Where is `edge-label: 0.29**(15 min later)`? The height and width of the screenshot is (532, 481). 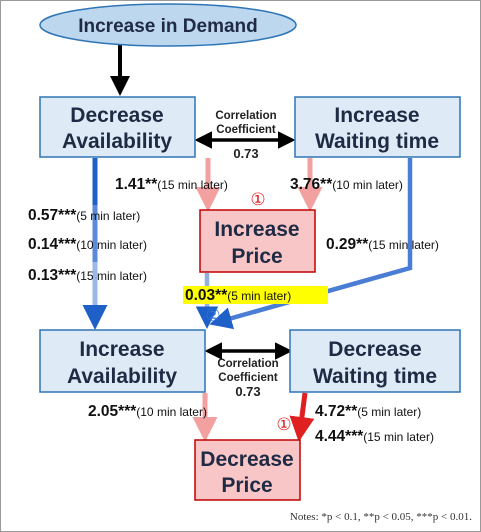 edge-label: 0.29**(15 min later) is located at coordinates (382, 244).